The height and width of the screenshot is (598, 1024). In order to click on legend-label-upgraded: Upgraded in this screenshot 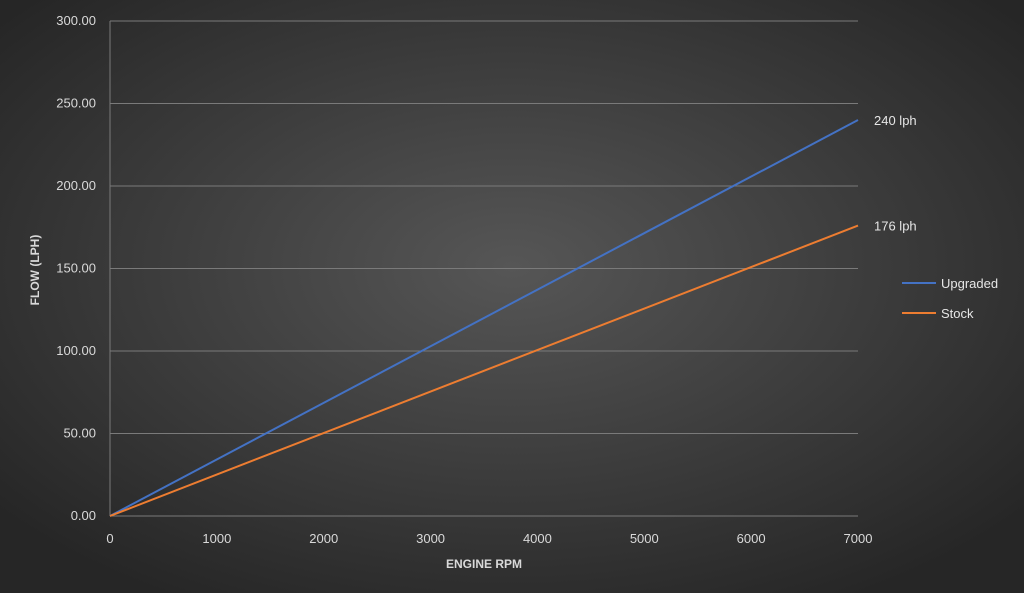, I will do `click(969, 283)`.